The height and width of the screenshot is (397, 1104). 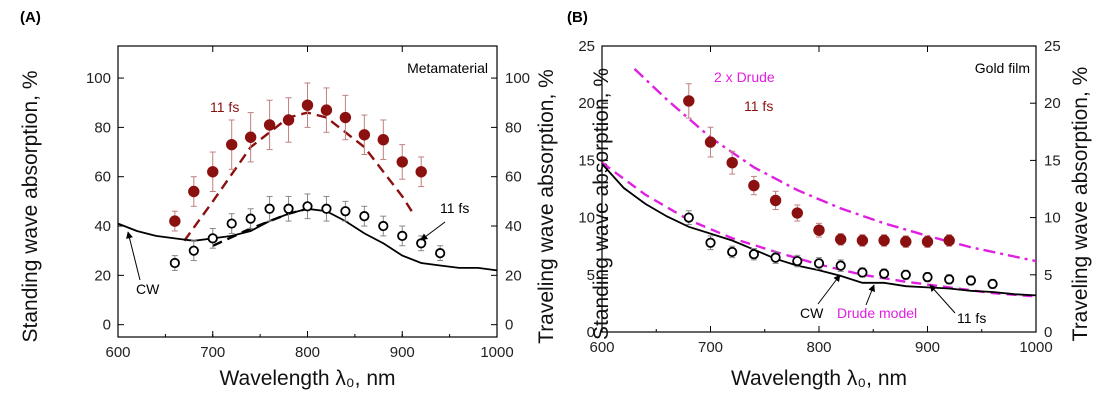 What do you see at coordinates (107, 325) in the screenshot?
I see `y-tick-label: 0` at bounding box center [107, 325].